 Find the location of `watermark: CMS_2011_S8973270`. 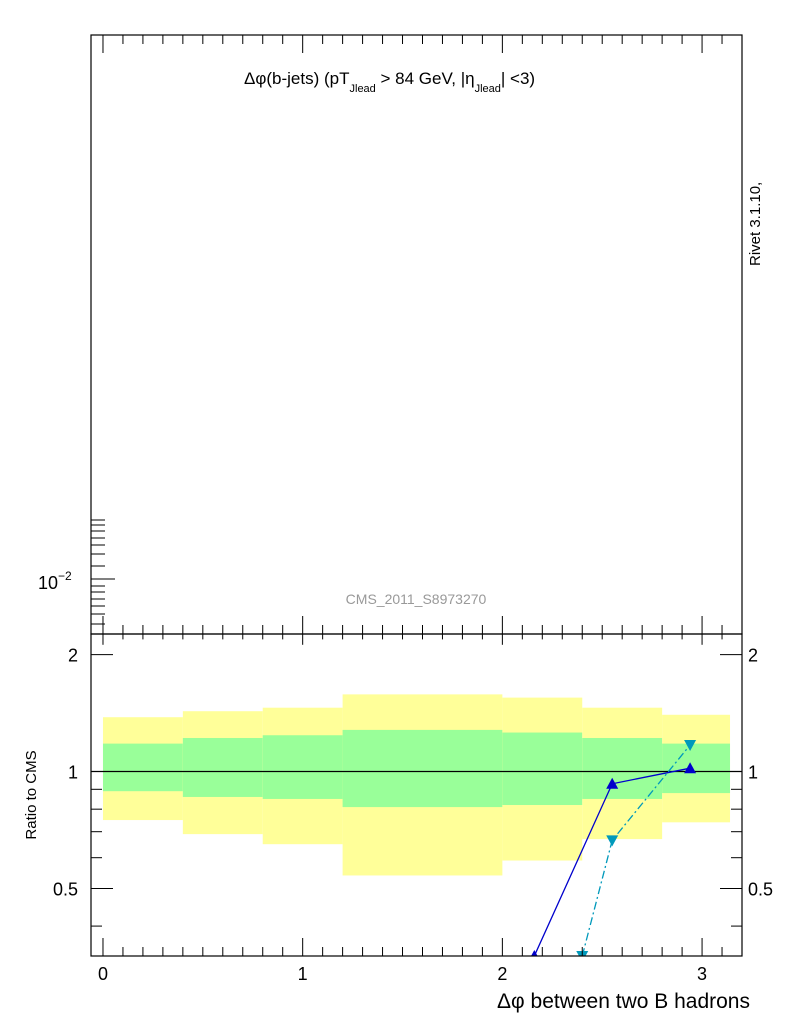

watermark: CMS_2011_S8973270 is located at coordinates (416, 599).